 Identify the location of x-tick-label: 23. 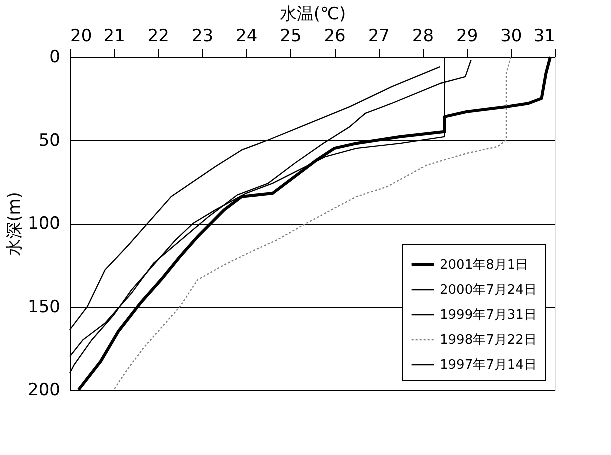
(203, 36).